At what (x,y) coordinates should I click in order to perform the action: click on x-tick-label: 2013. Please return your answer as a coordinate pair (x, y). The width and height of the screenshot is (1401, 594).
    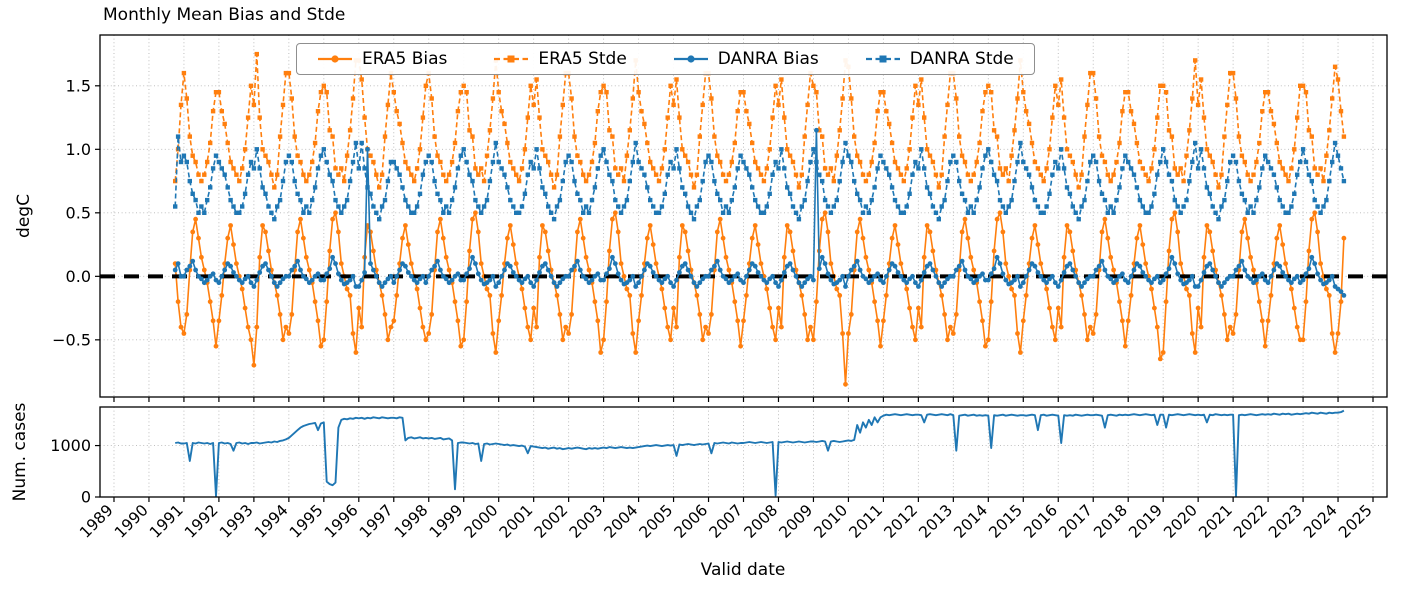
    Looking at the image, I should click on (936, 521).